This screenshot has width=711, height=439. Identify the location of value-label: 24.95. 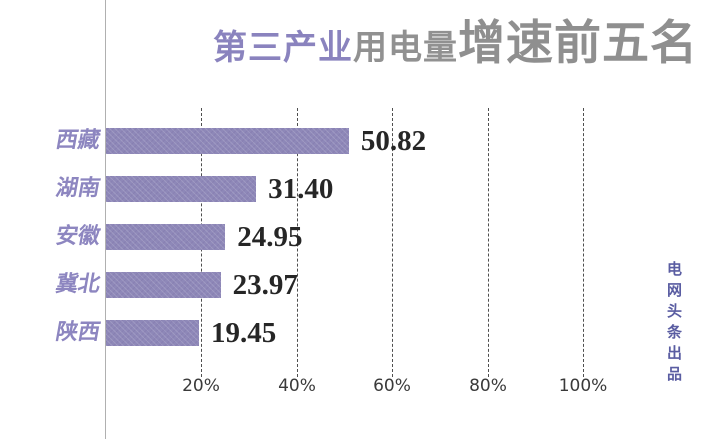
(270, 237).